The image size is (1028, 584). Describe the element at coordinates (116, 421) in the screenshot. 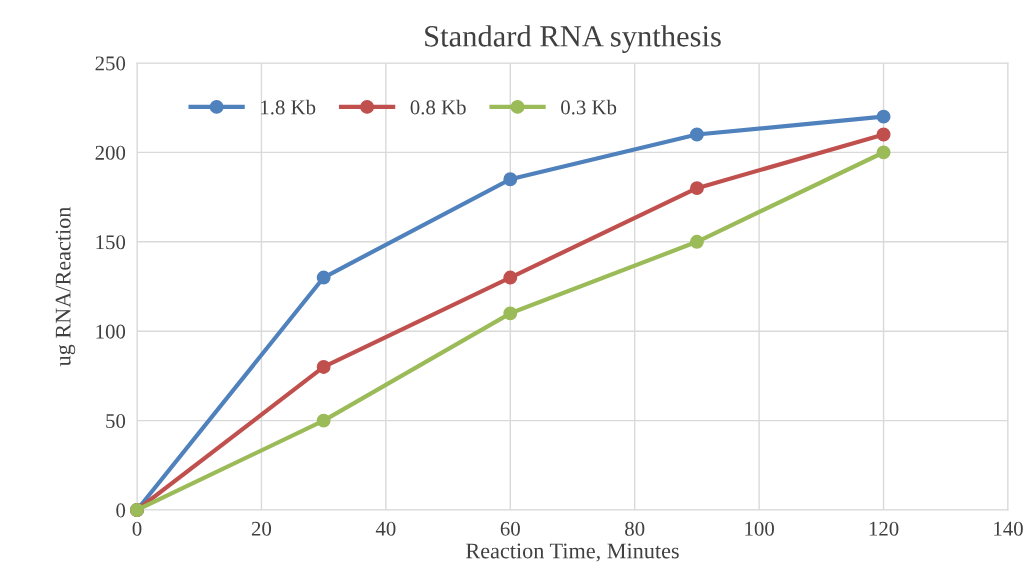

I see `y-tick-label: 50` at that location.